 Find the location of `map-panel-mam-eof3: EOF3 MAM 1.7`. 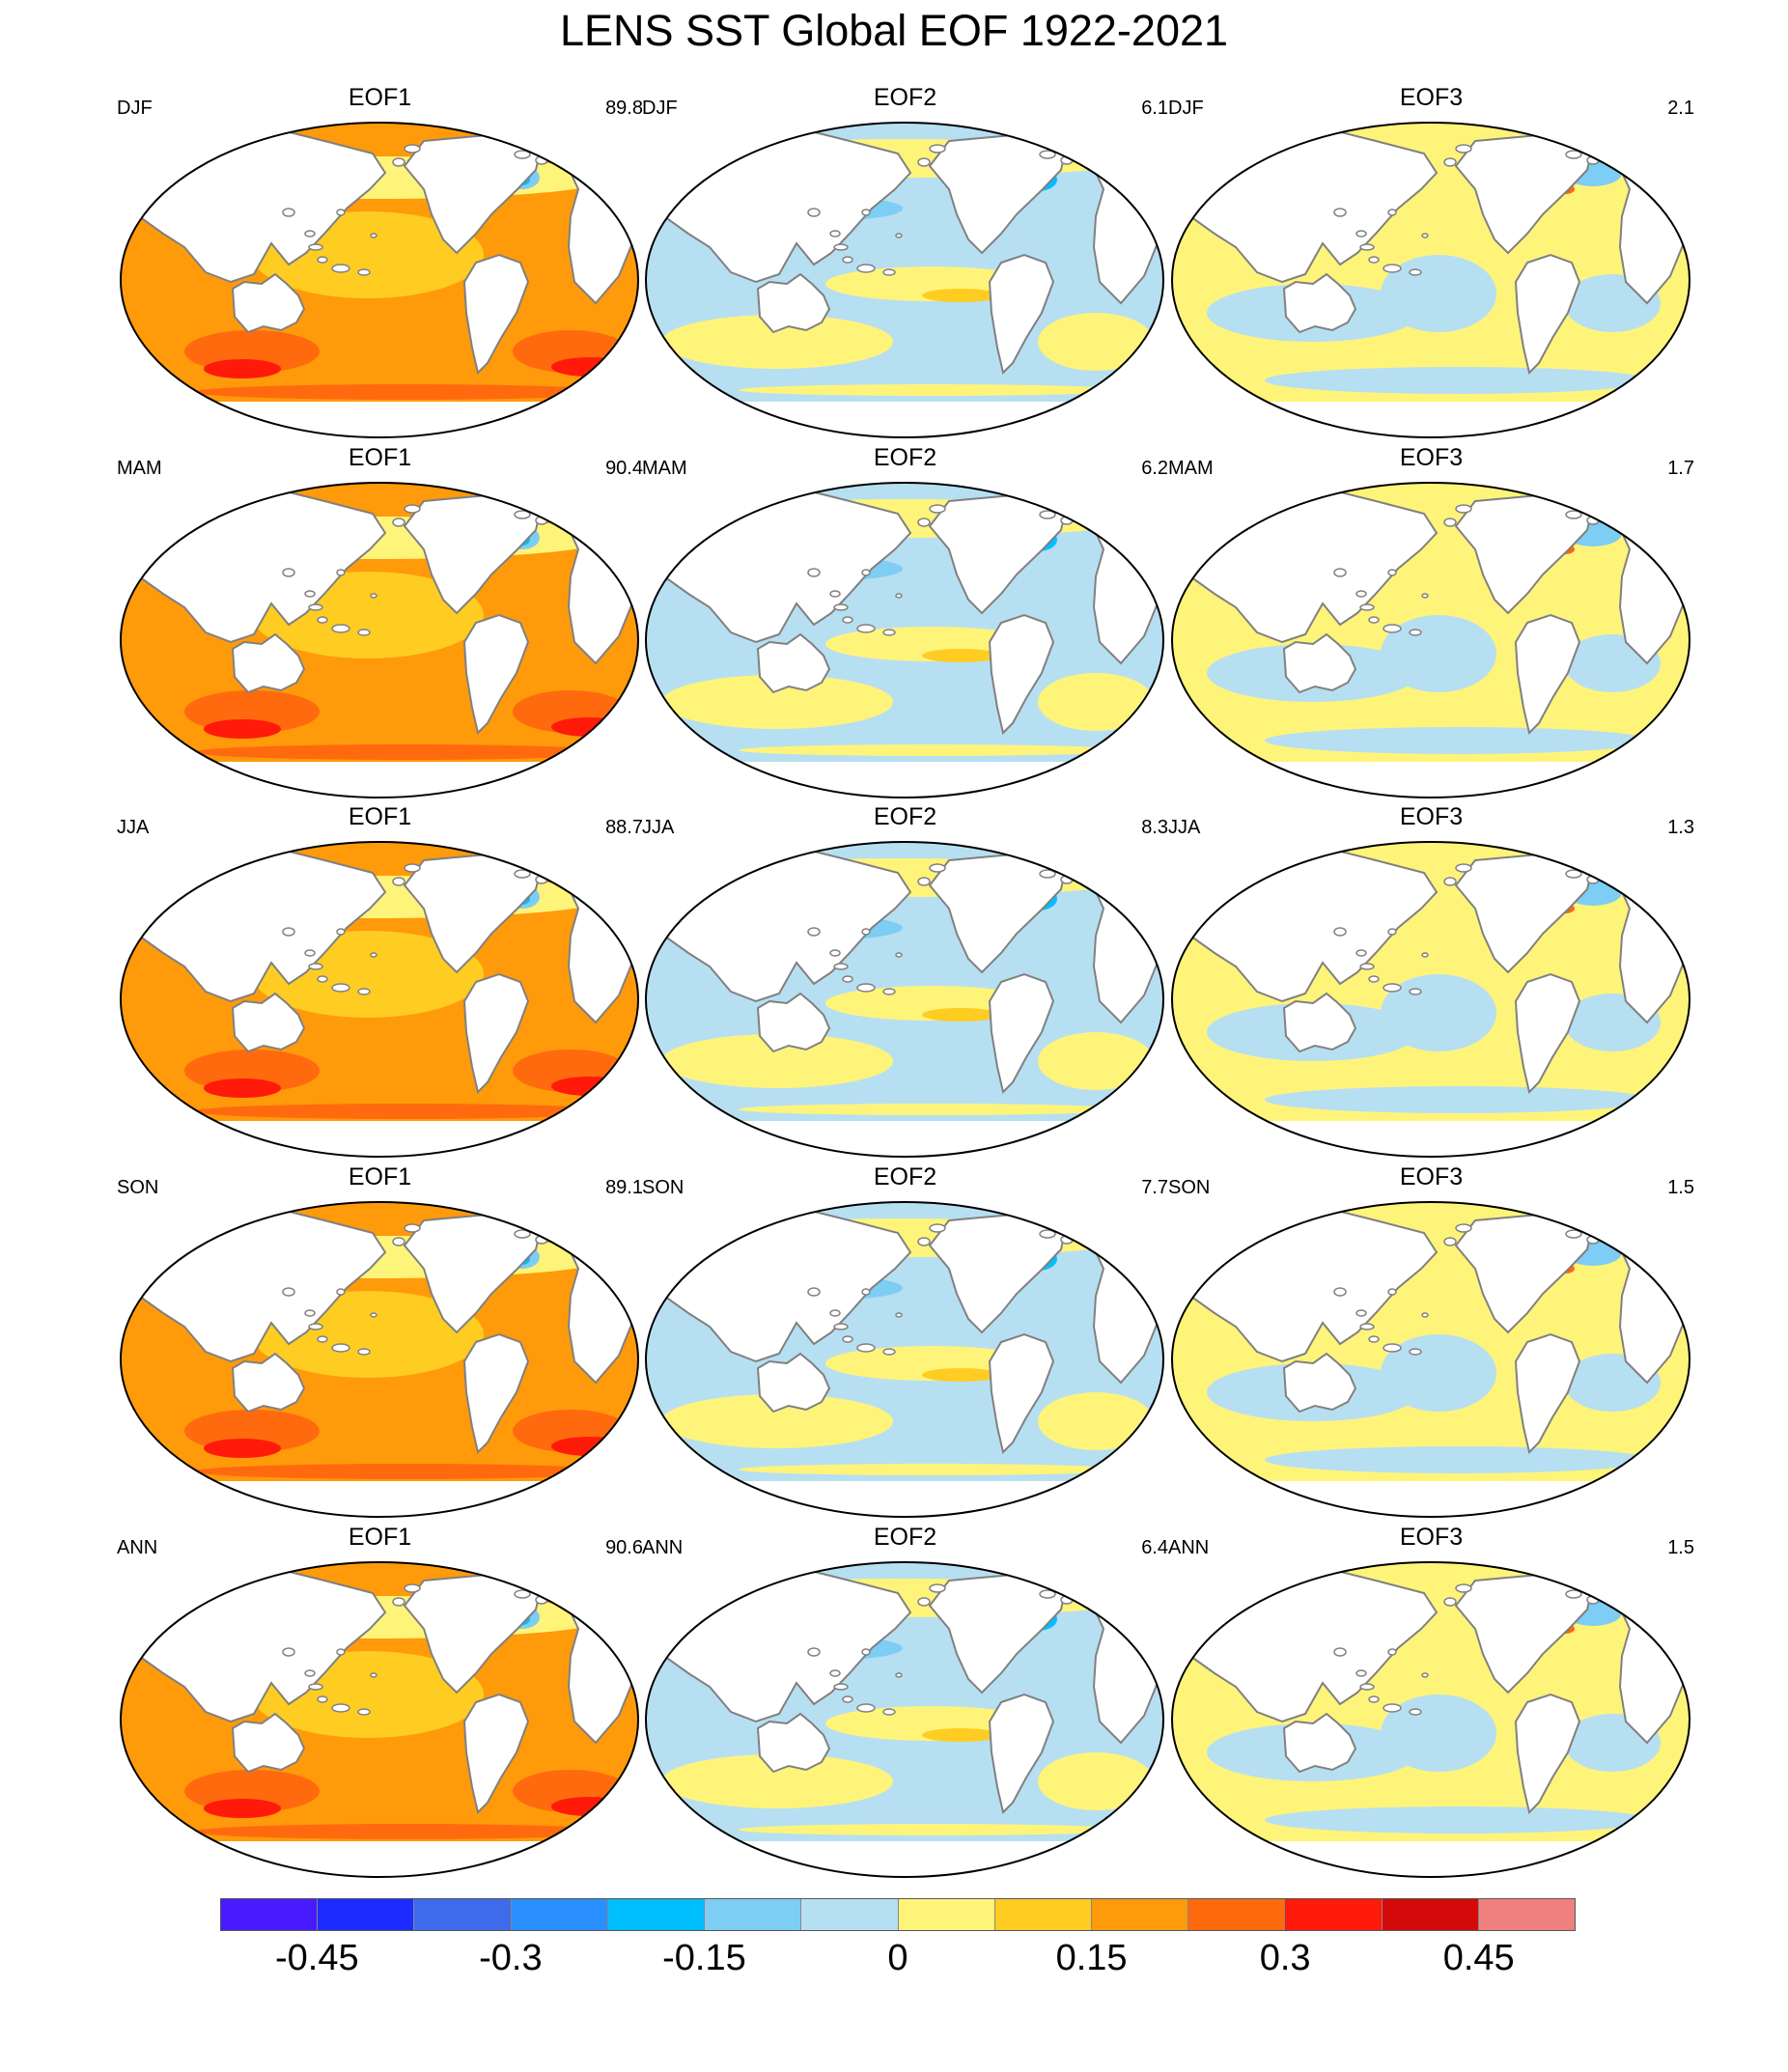

map-panel-mam-eof3: EOF3 MAM 1.7 is located at coordinates (1431, 622).